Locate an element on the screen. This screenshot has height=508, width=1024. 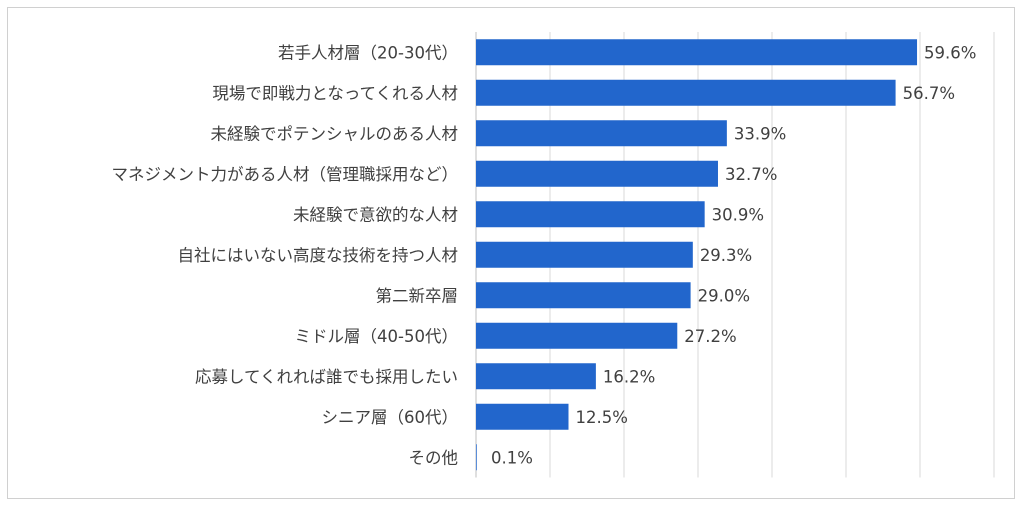
data-label: 59.6% is located at coordinates (950, 52).